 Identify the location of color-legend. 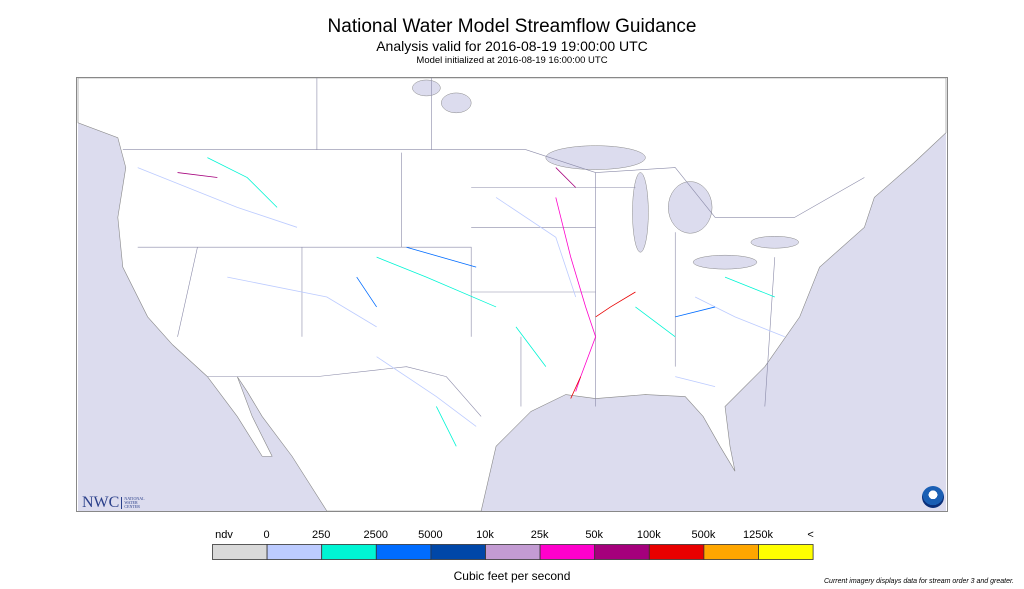
(513, 552).